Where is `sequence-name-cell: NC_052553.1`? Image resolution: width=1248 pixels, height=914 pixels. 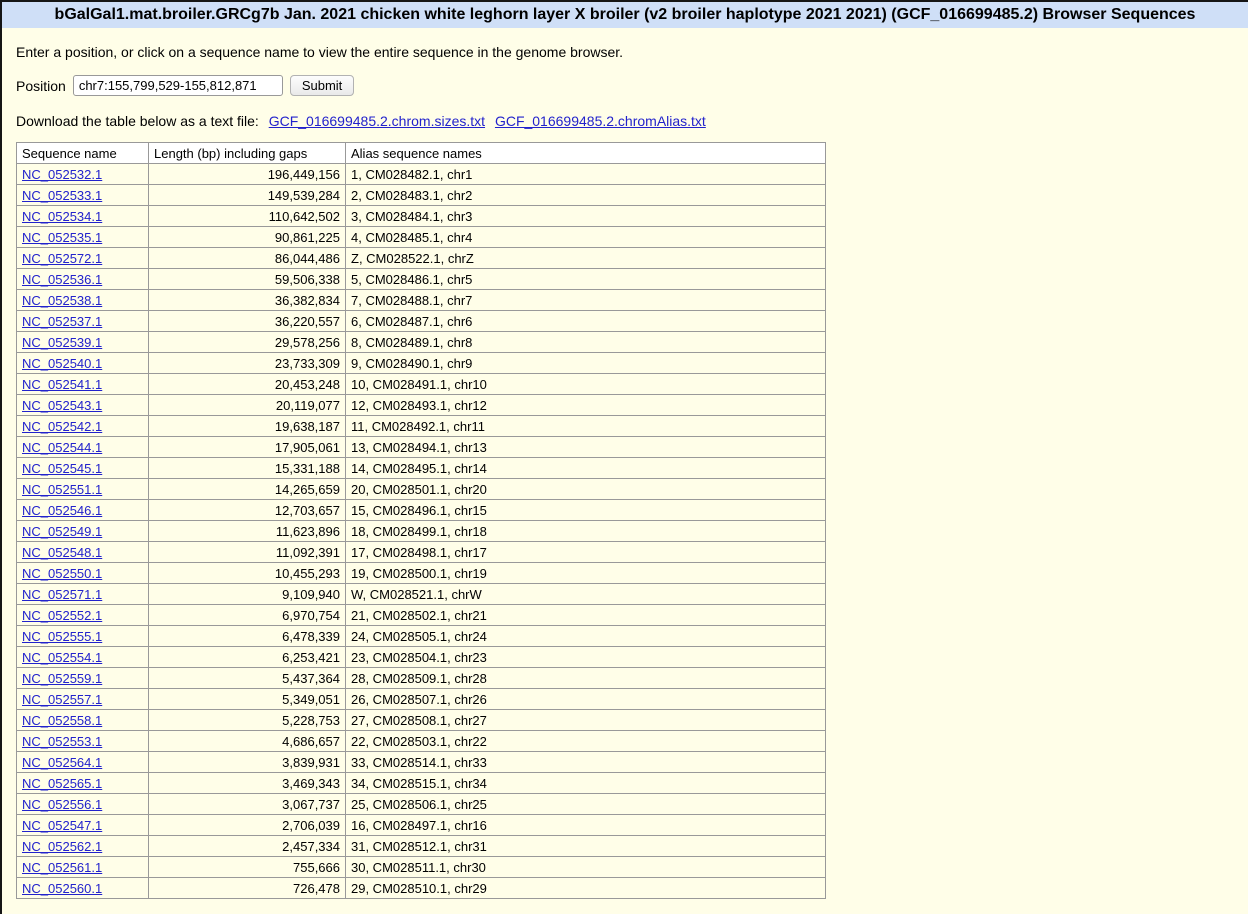
sequence-name-cell: NC_052553.1 is located at coordinates (82, 741).